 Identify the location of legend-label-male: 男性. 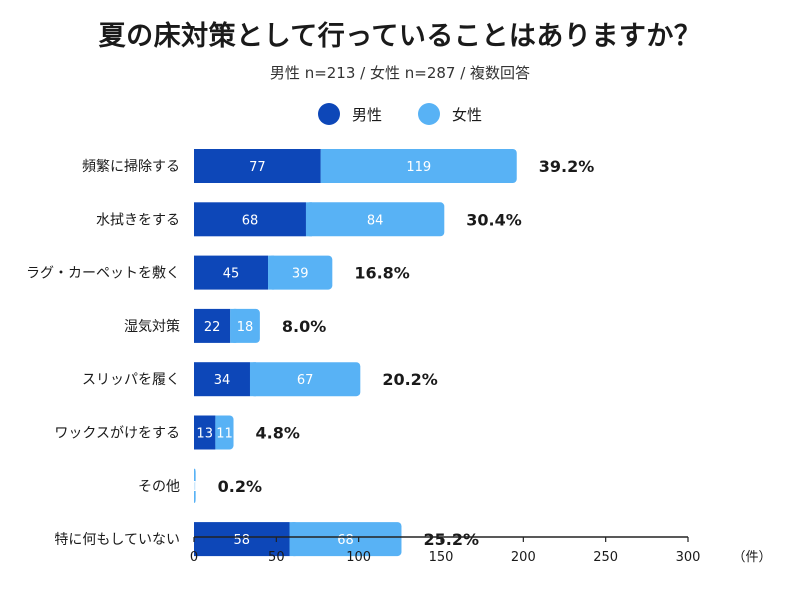
(366, 114).